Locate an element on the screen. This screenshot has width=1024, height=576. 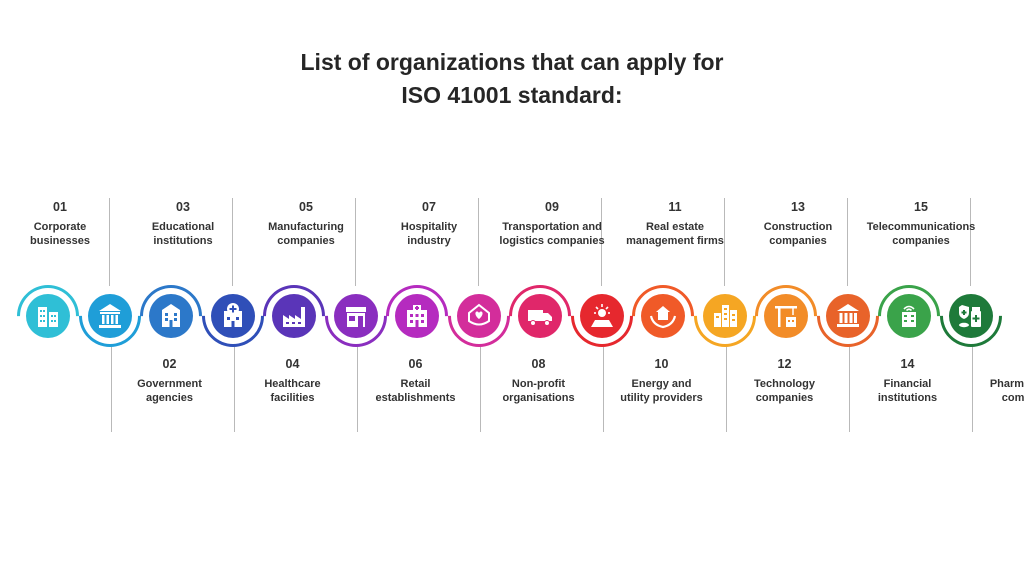
item-label-line: Real estate is located at coordinates (675, 227).